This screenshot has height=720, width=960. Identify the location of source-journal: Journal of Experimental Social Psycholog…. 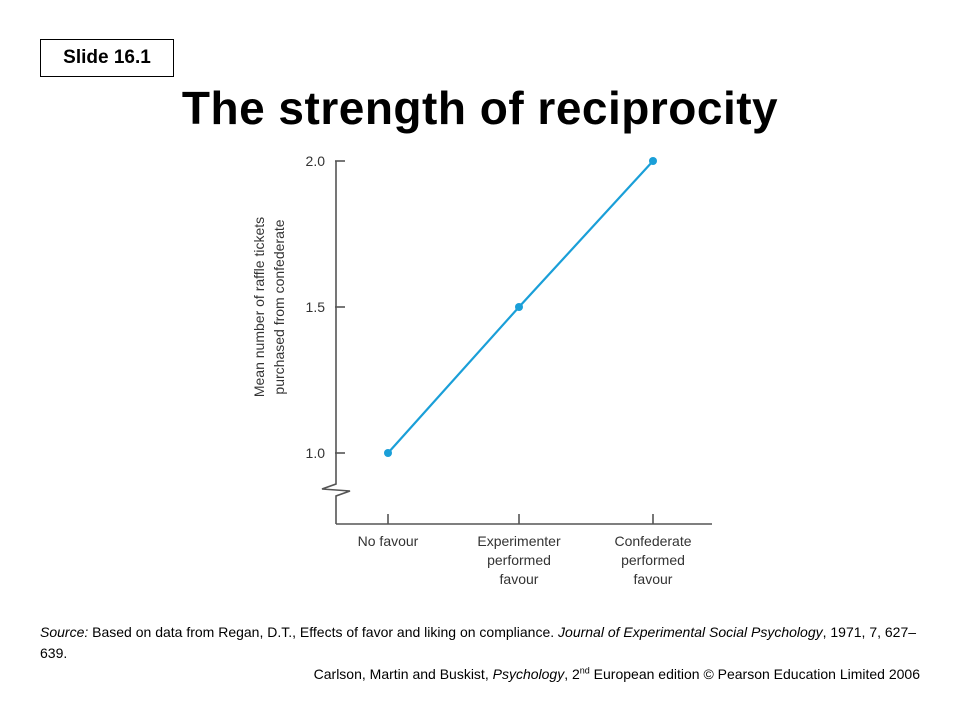
(690, 632).